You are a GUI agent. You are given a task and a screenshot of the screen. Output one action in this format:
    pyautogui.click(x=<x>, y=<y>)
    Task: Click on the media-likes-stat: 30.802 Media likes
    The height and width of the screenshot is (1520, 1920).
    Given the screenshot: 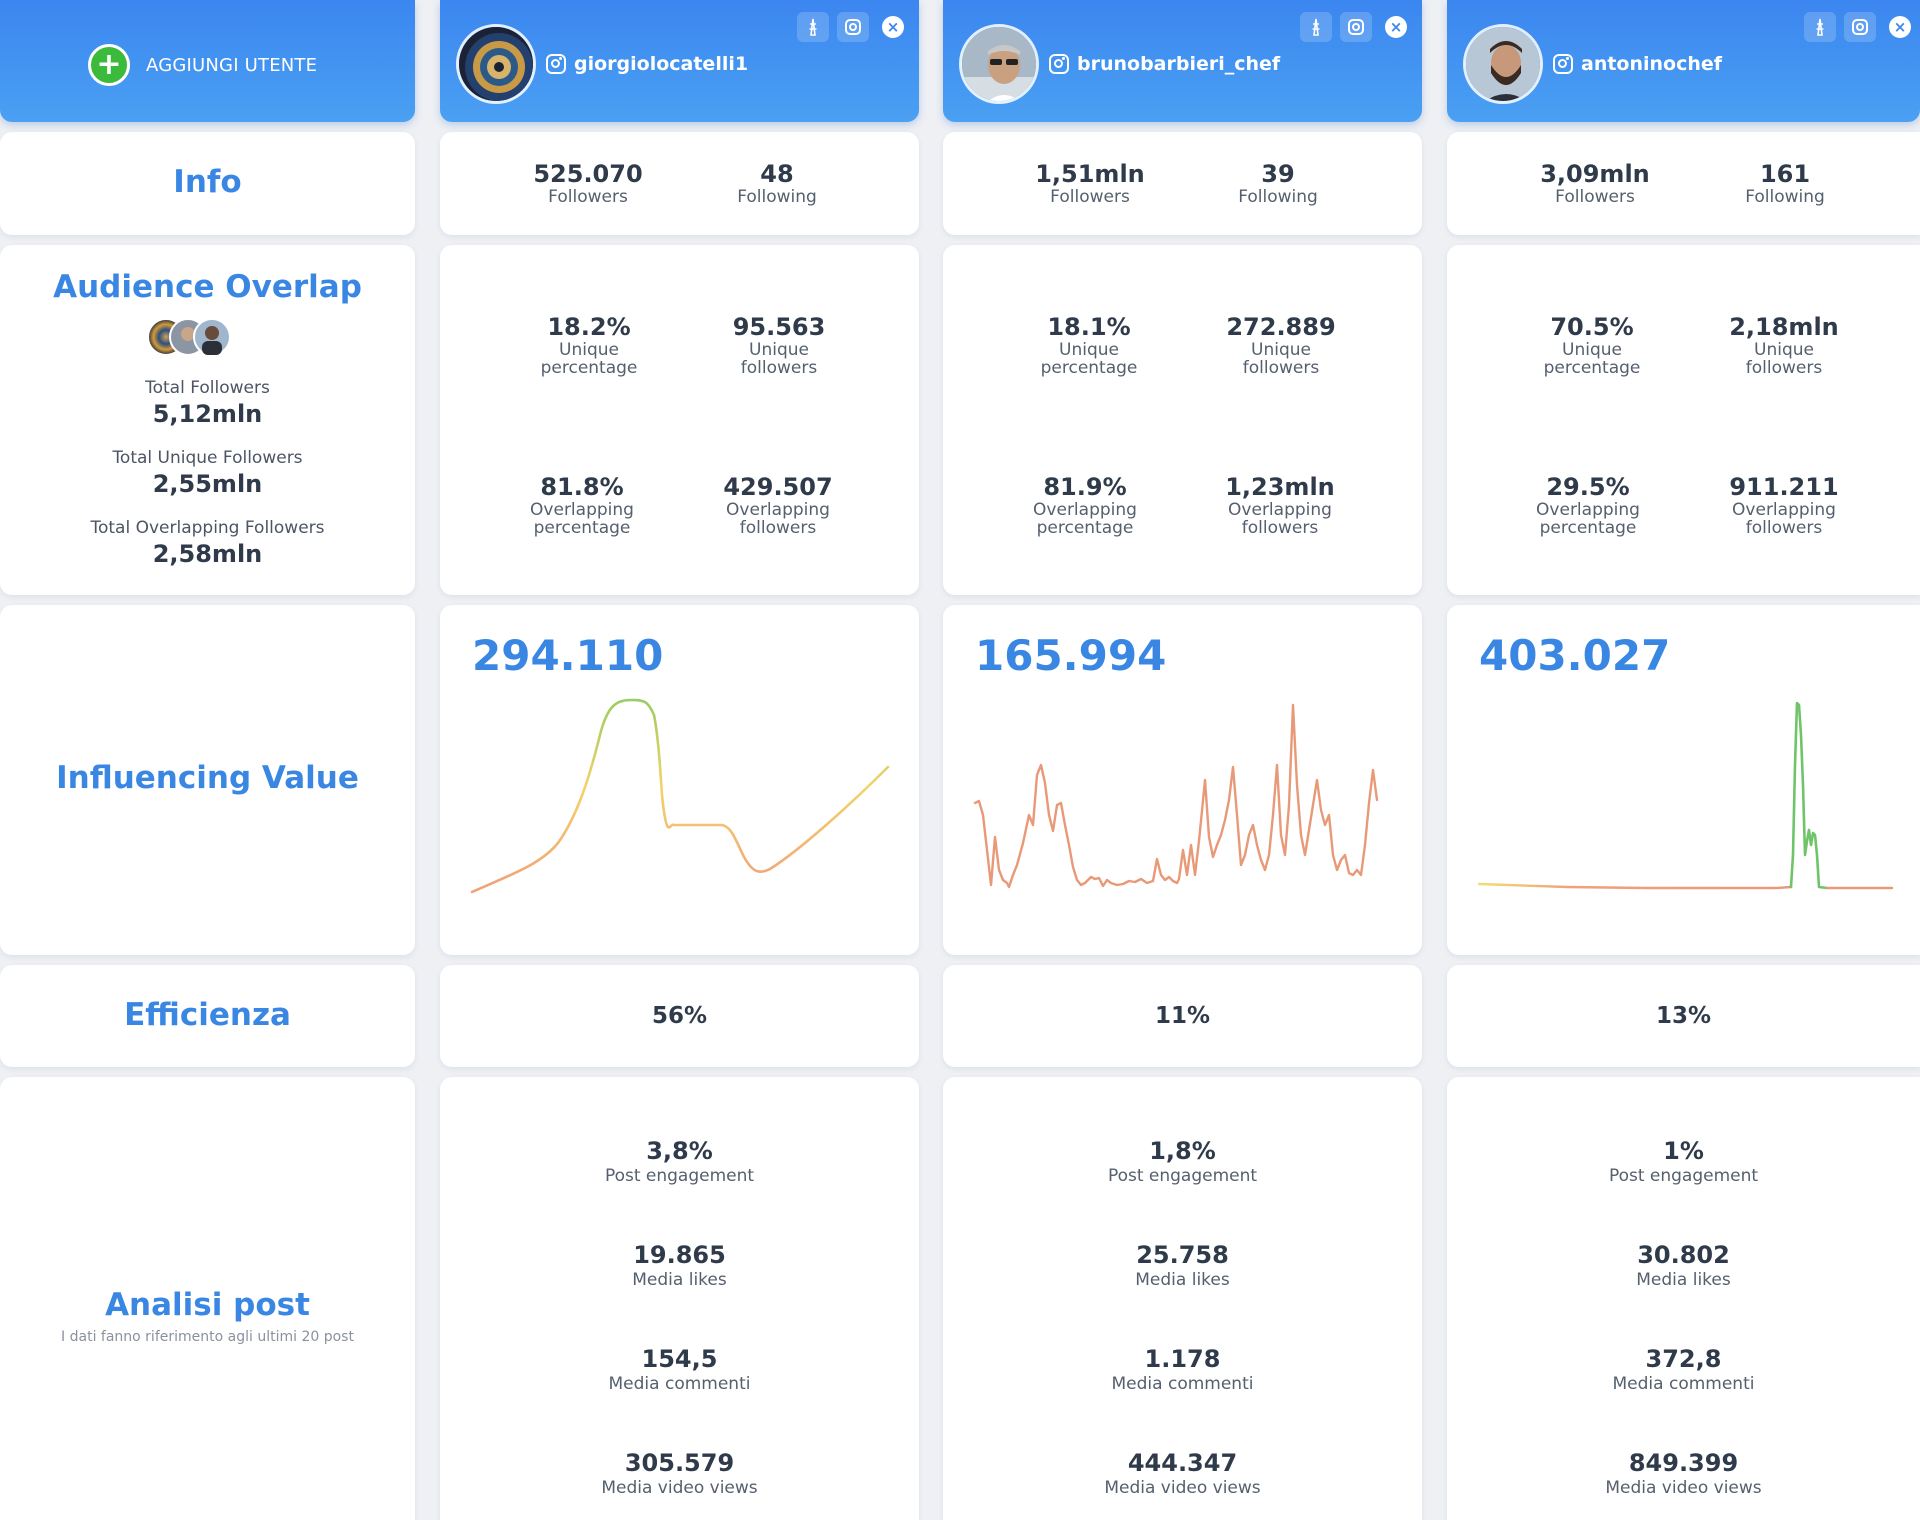 What is the action you would take?
    pyautogui.click(x=1683, y=1266)
    